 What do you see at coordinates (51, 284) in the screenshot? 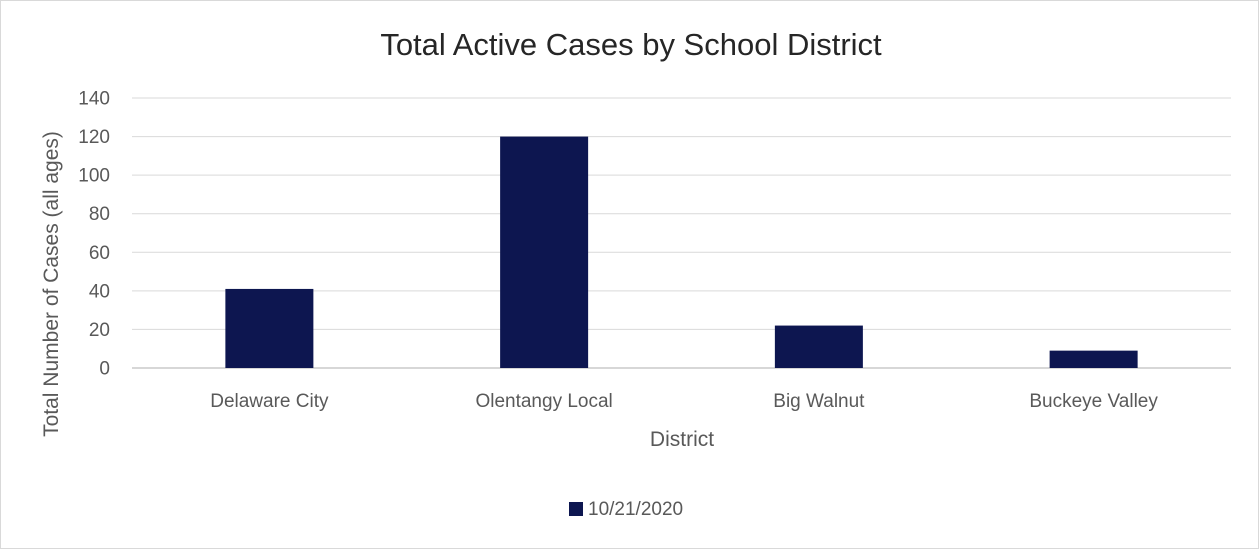
I see `y-axis-title: Total Number of Cases (all ages)` at bounding box center [51, 284].